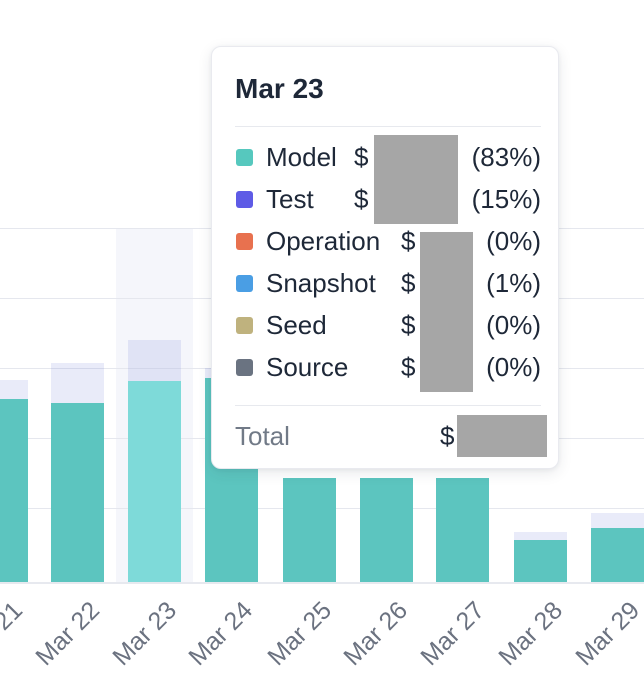  I want to click on tooltip-row-label: Operation, so click(323, 241).